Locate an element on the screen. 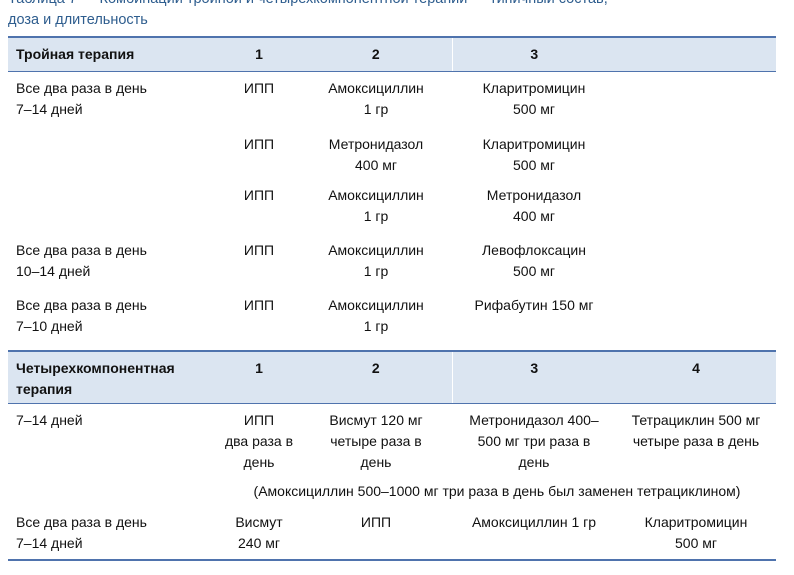 The height and width of the screenshot is (575, 794). cell-col-3: Метронидазол 400– 500 мг три раза в день is located at coordinates (534, 440).